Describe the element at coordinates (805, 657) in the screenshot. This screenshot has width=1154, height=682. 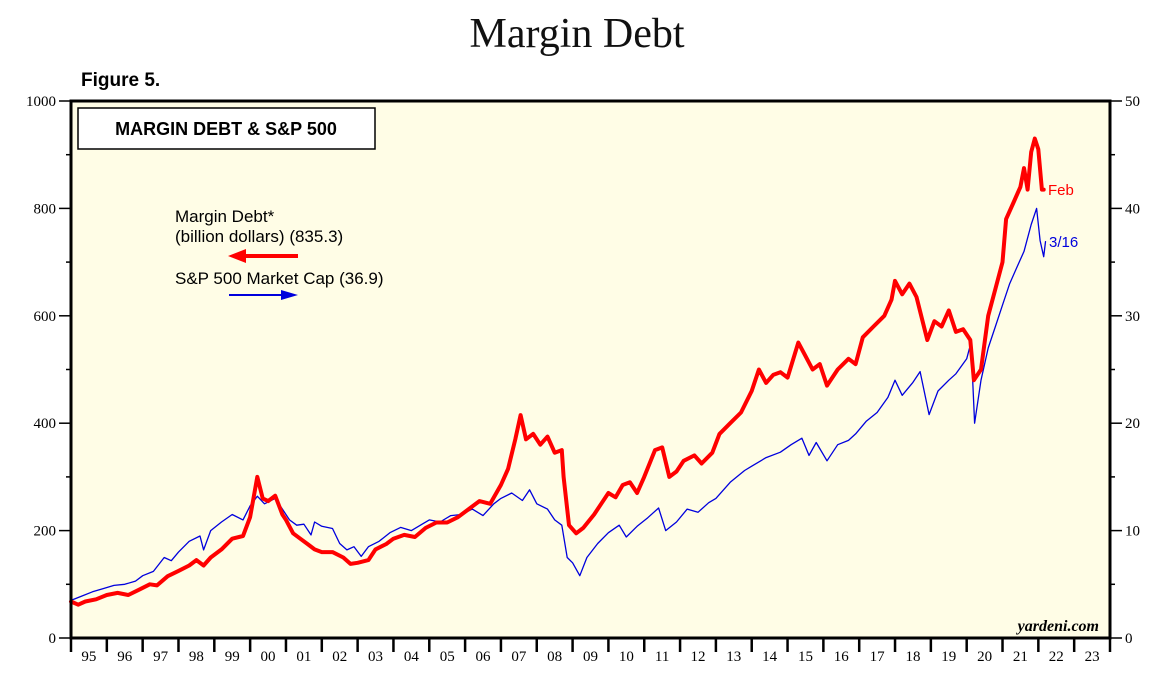
I see `x-axis-tick-label: 15` at that location.